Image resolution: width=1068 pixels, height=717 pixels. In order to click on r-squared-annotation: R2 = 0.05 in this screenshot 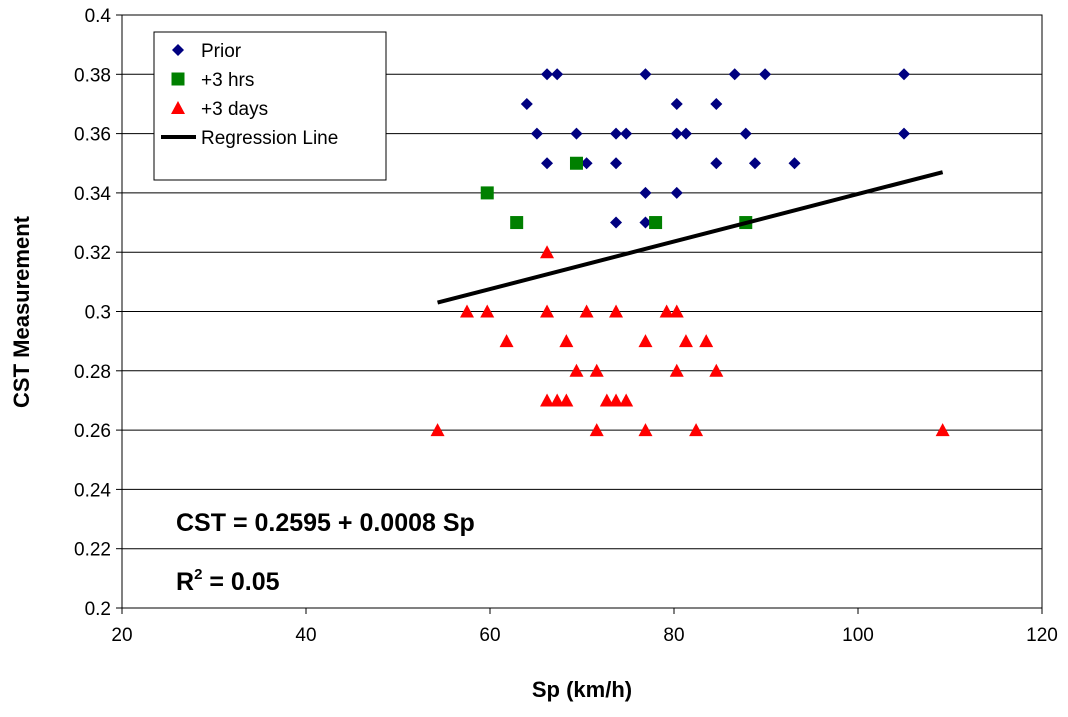, I will do `click(228, 581)`.